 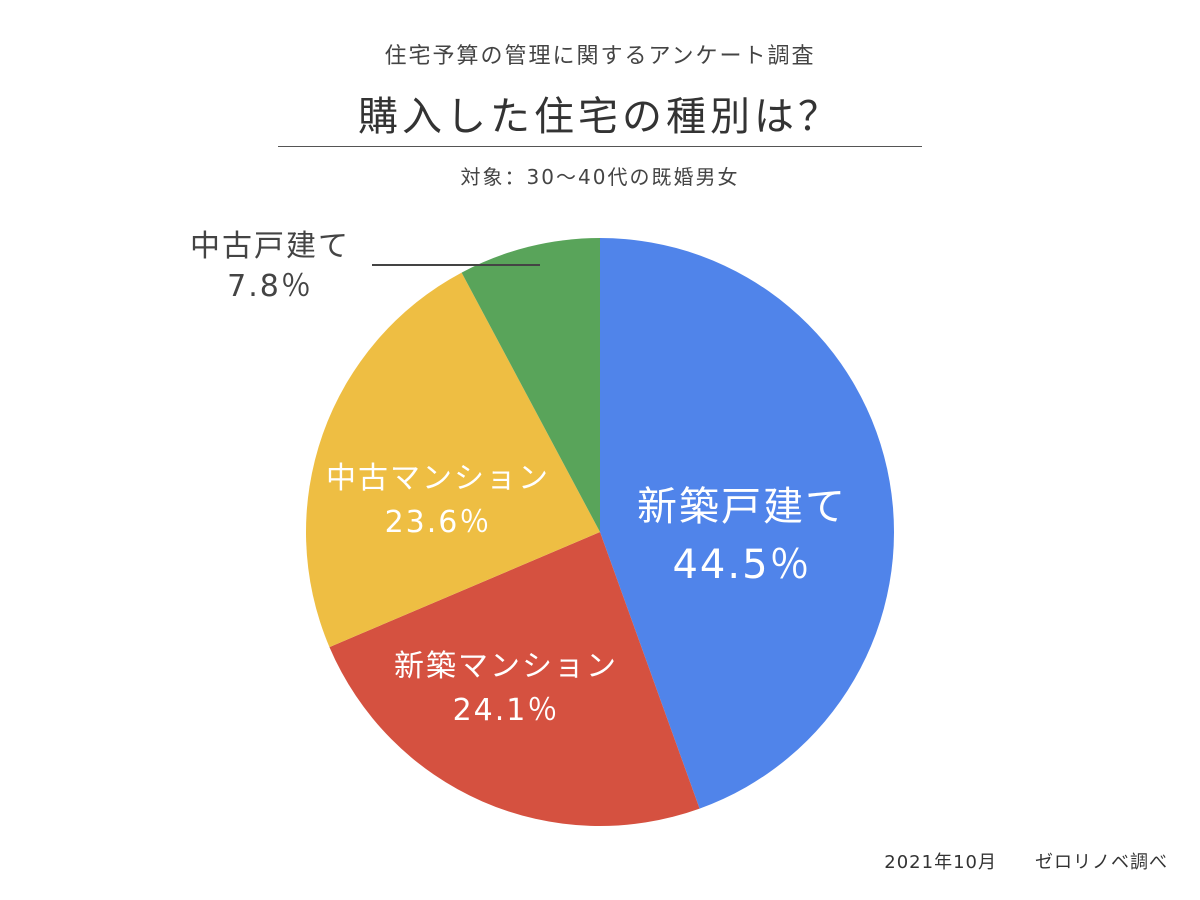 What do you see at coordinates (453, 460) in the screenshot?
I see `slice-chuko-mansion` at bounding box center [453, 460].